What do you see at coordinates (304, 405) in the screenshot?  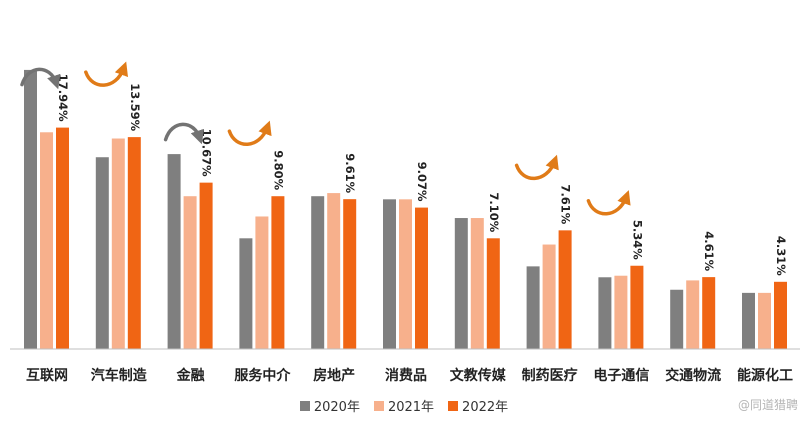 I see `legend-swatch-2020` at bounding box center [304, 405].